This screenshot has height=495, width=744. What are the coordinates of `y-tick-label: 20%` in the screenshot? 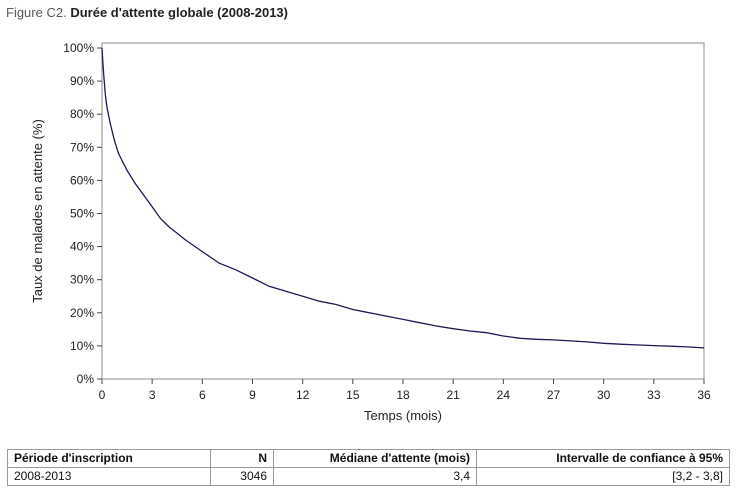 It's located at (82, 313).